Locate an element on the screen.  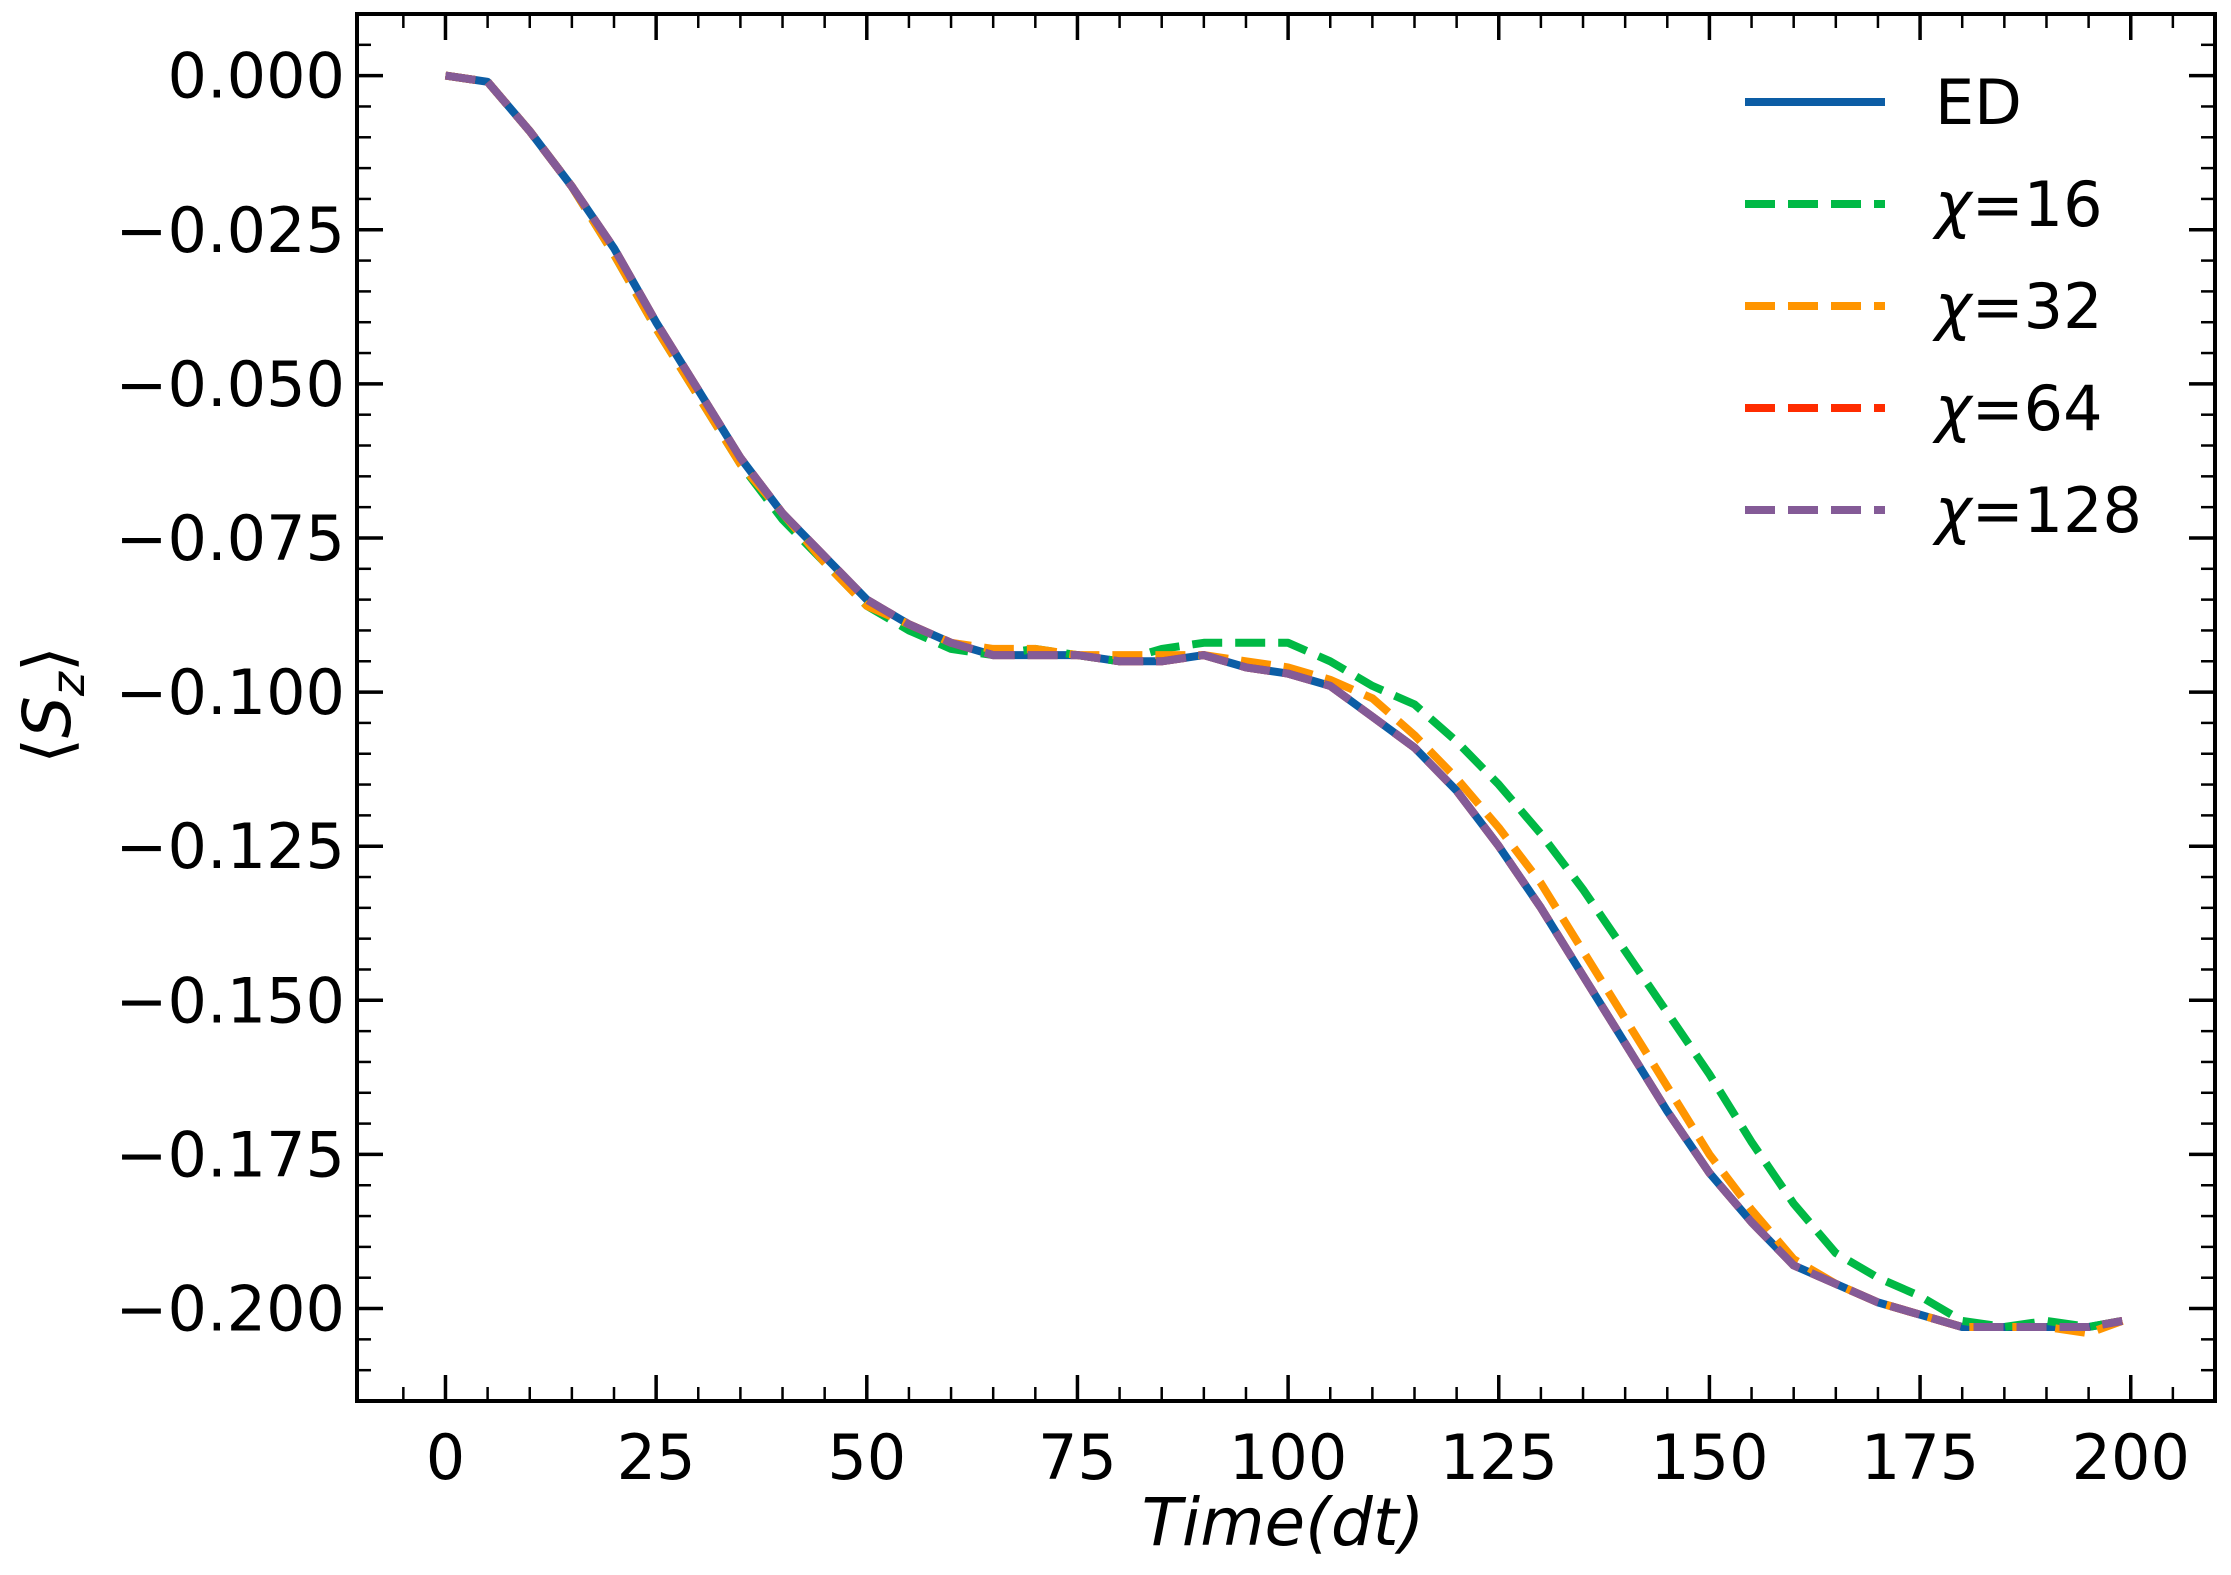
y-axis-title-open: ⟨ is located at coordinates (47, 751).